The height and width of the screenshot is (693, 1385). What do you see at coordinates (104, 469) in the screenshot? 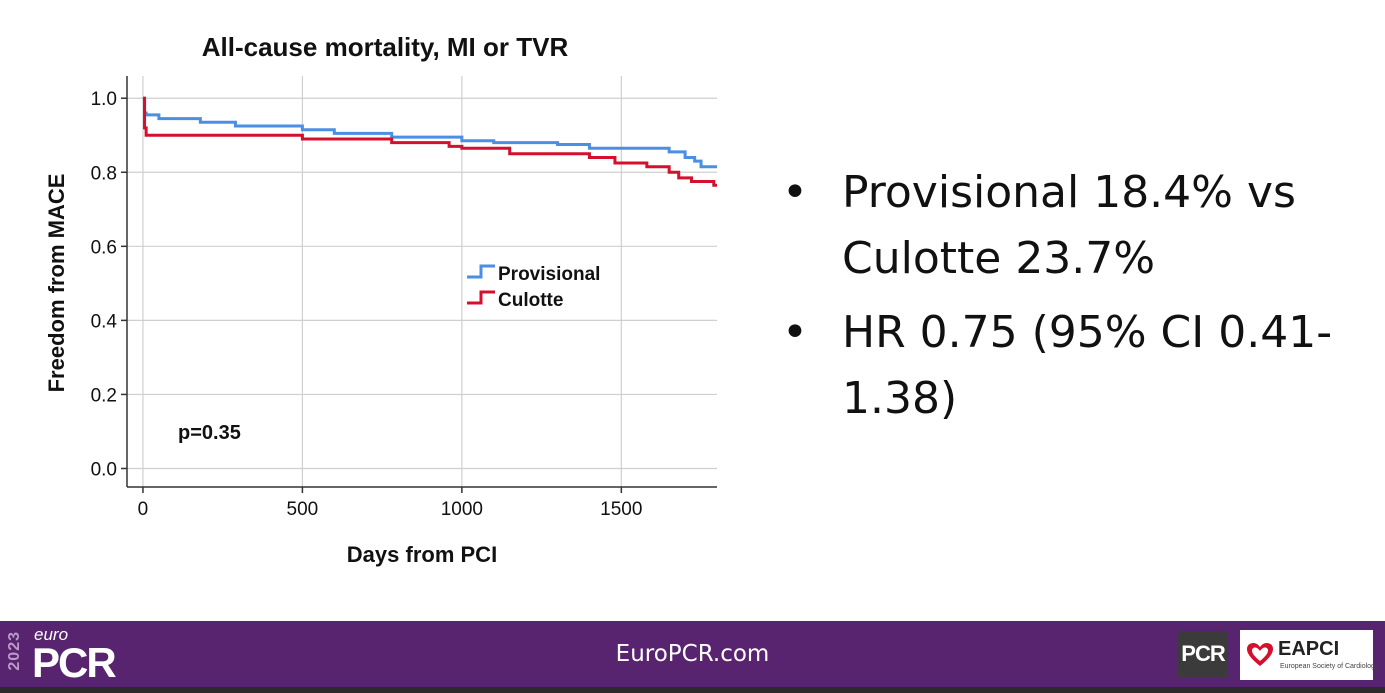
I see `y-tick-label: 0.0` at bounding box center [104, 469].